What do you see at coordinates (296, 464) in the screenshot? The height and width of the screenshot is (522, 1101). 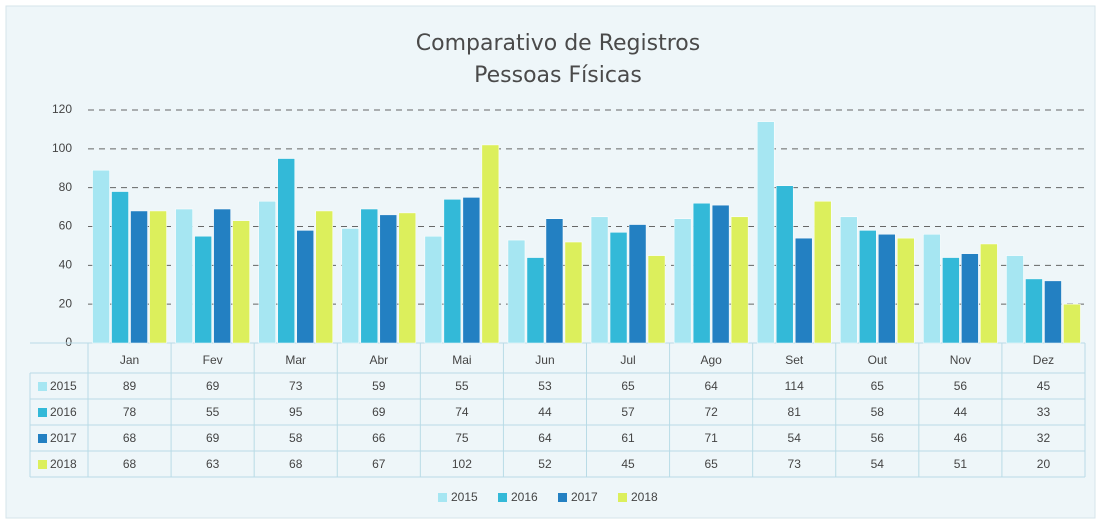 I see `table-value: 68` at bounding box center [296, 464].